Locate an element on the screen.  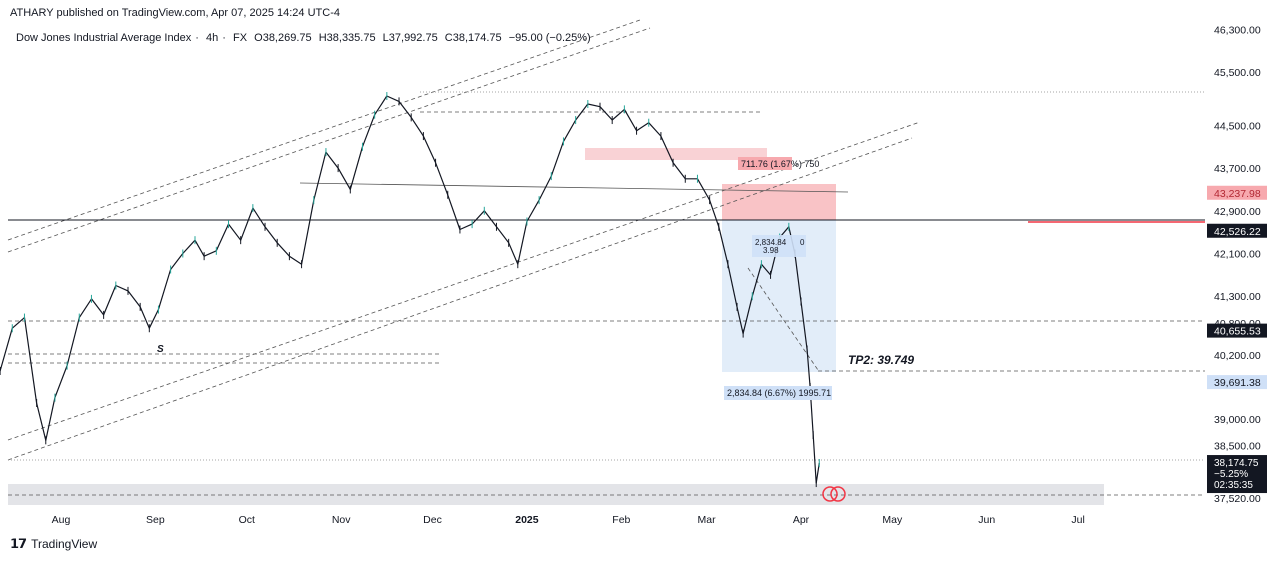
current-price-text: 02:35:35 is located at coordinates (1233, 485).